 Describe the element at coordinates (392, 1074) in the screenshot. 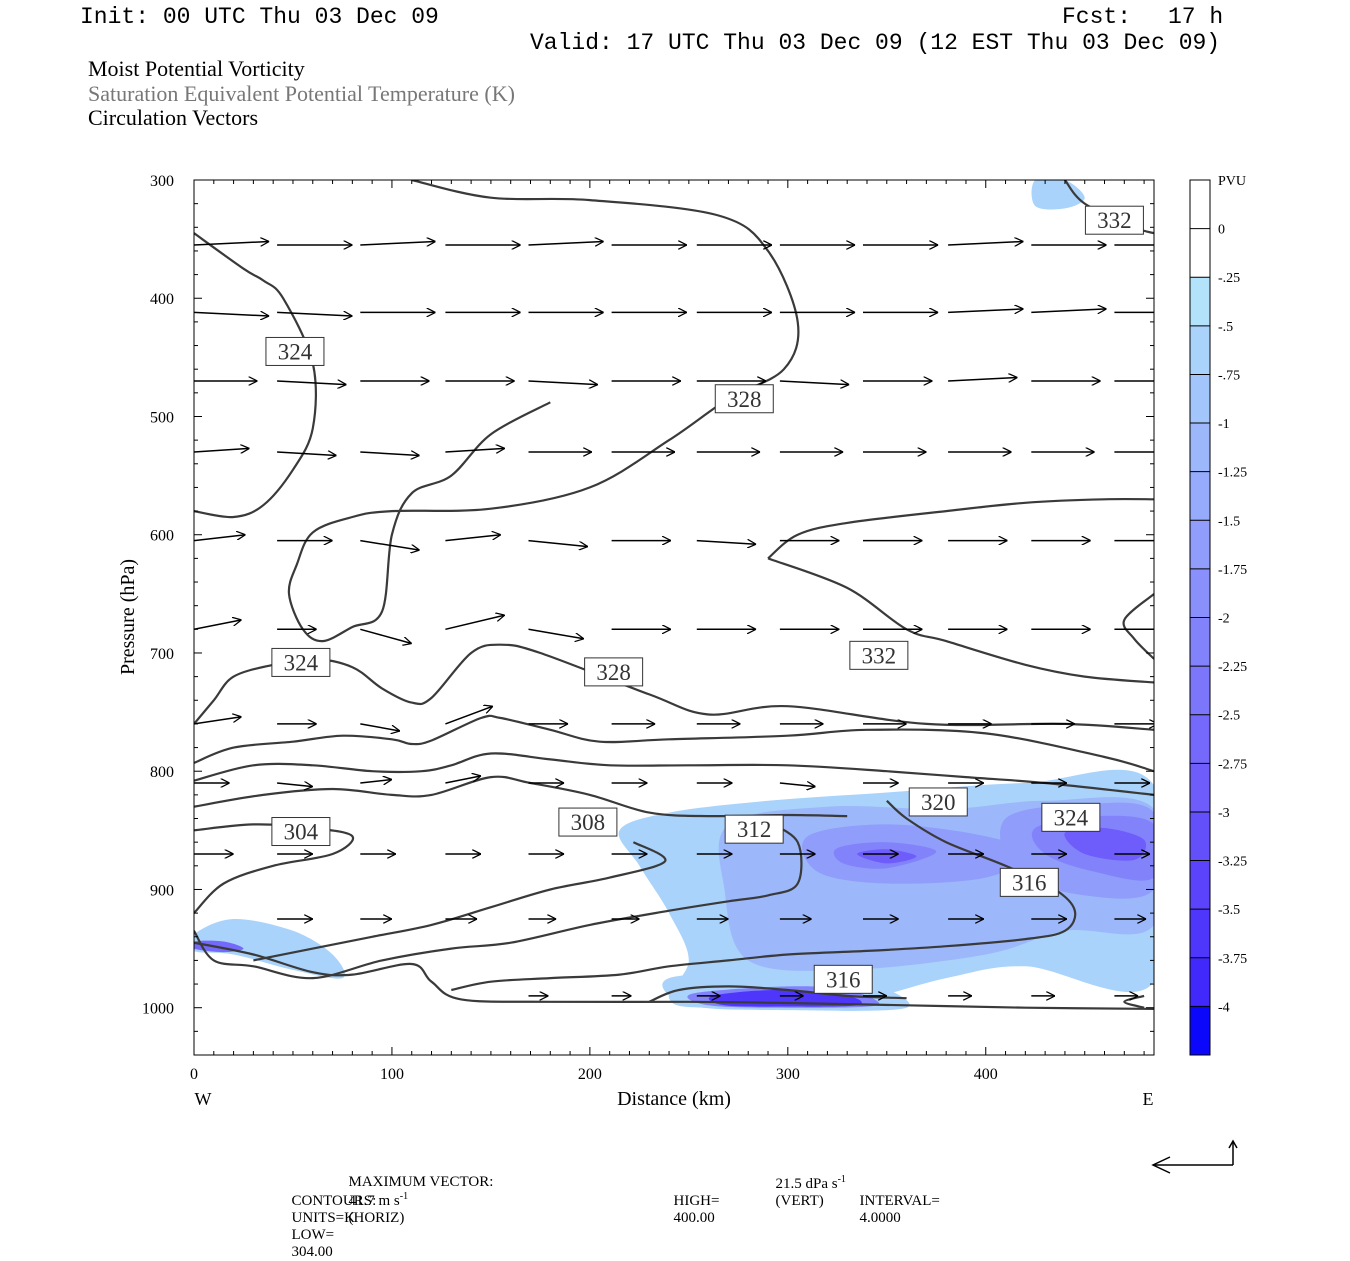

I see `x-tick-label: 100` at that location.